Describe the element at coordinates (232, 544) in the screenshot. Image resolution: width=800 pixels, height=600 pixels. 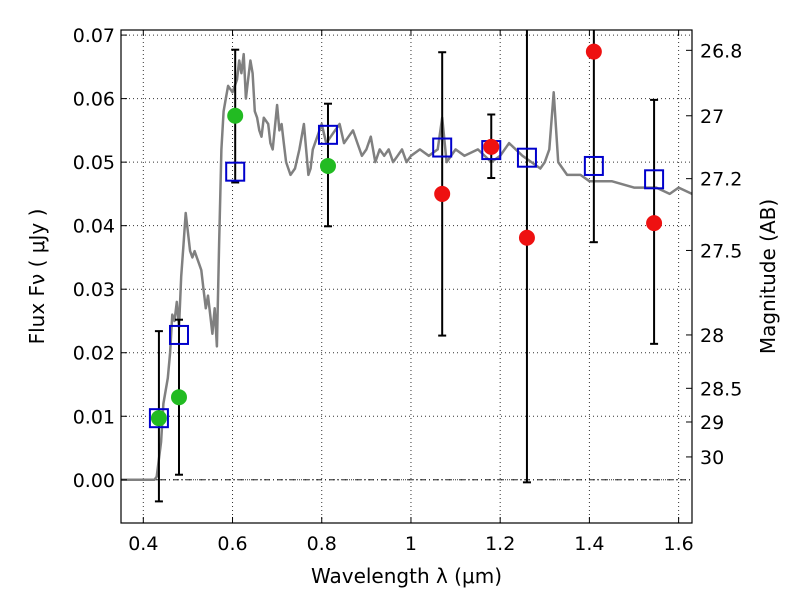
I see `x-tick-label: 0.6` at that location.